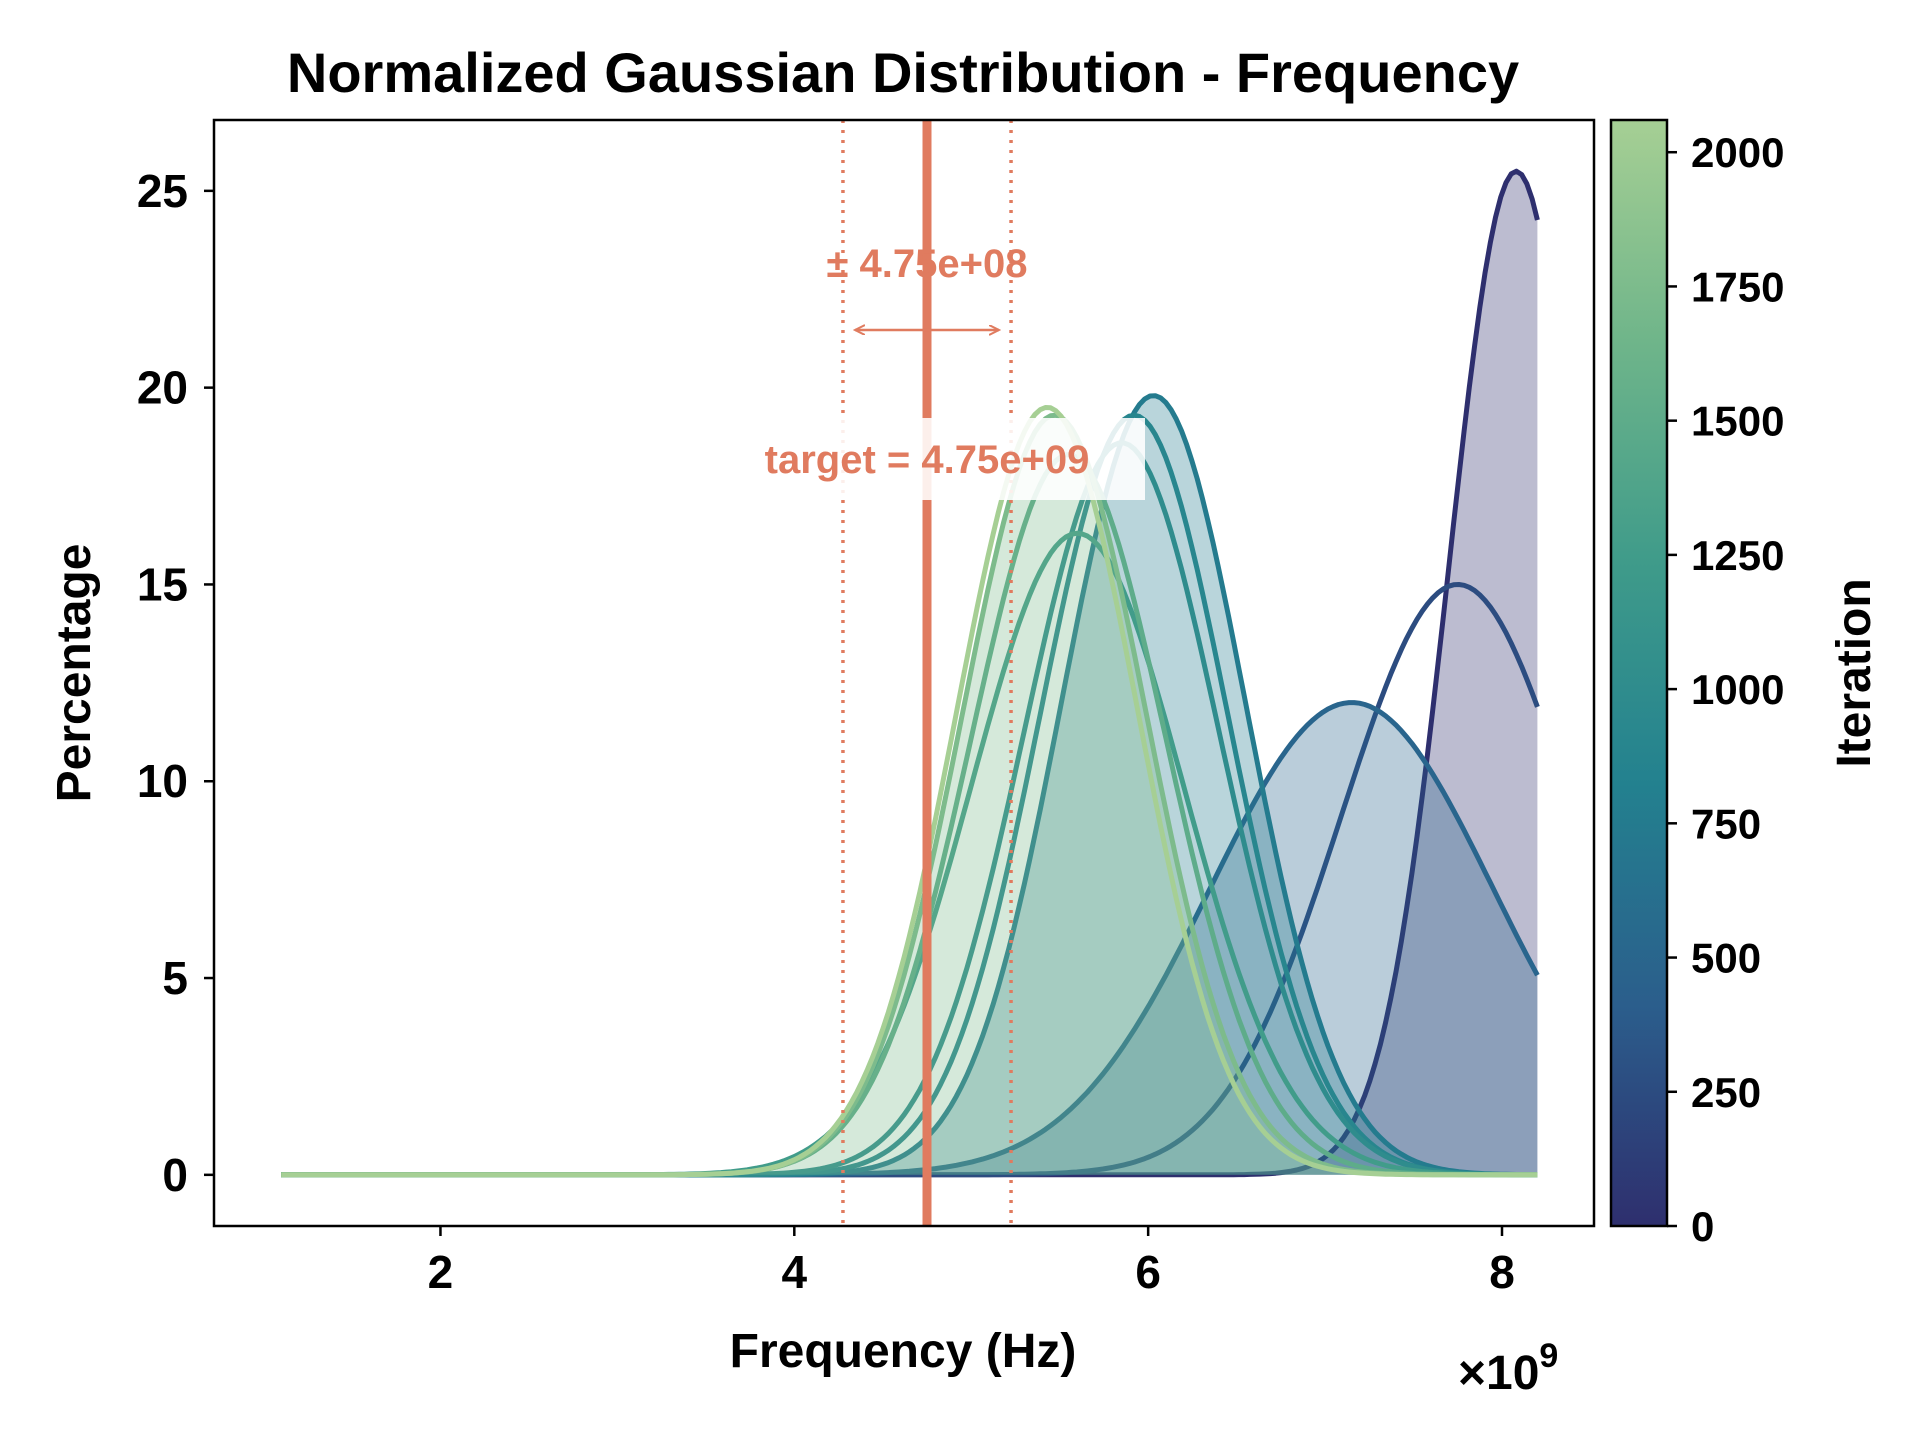 The image size is (1920, 1440). I want to click on x-tick-label: 8, so click(1502, 1272).